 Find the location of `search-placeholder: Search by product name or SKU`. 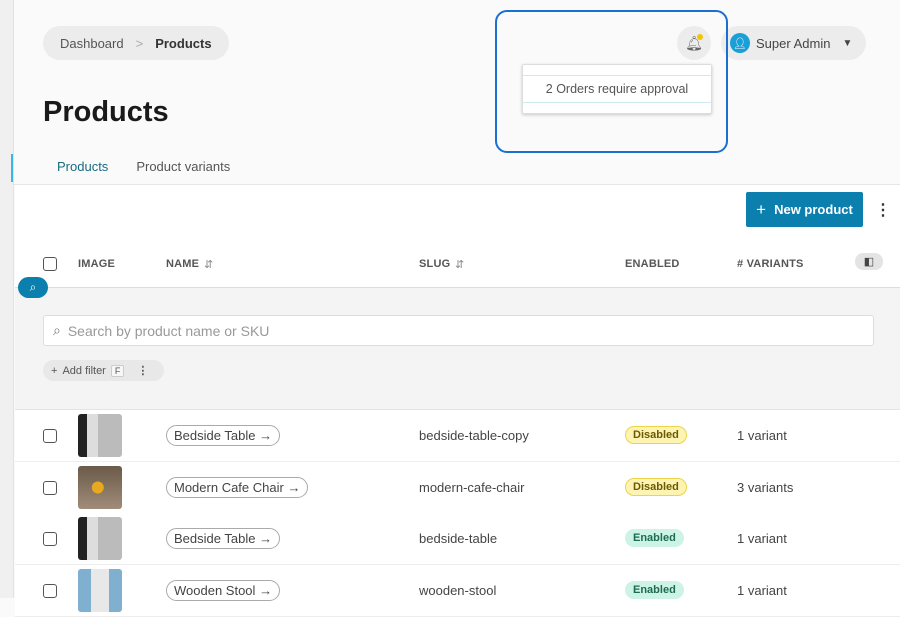

search-placeholder: Search by product name or SKU is located at coordinates (168, 330).